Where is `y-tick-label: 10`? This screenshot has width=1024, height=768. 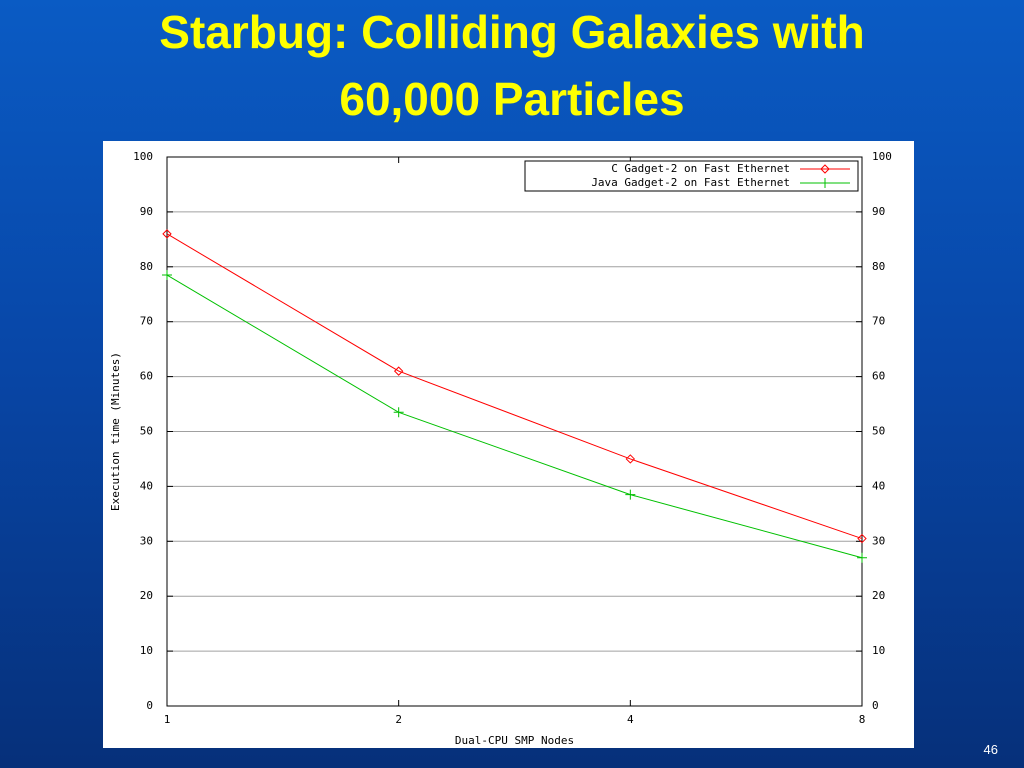
y-tick-label: 10 is located at coordinates (146, 650).